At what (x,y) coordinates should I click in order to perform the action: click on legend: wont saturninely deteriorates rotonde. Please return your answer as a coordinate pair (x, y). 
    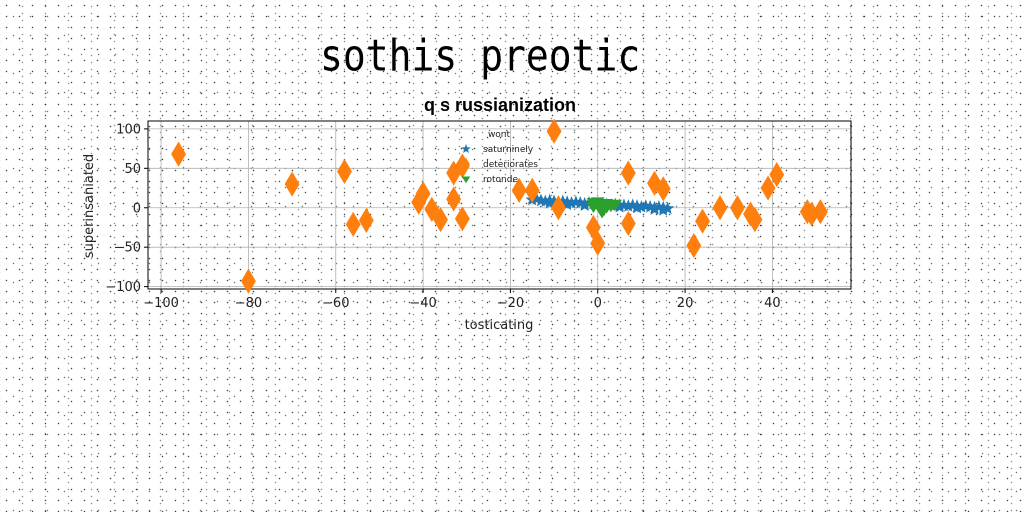
    Looking at the image, I should click on (499, 157).